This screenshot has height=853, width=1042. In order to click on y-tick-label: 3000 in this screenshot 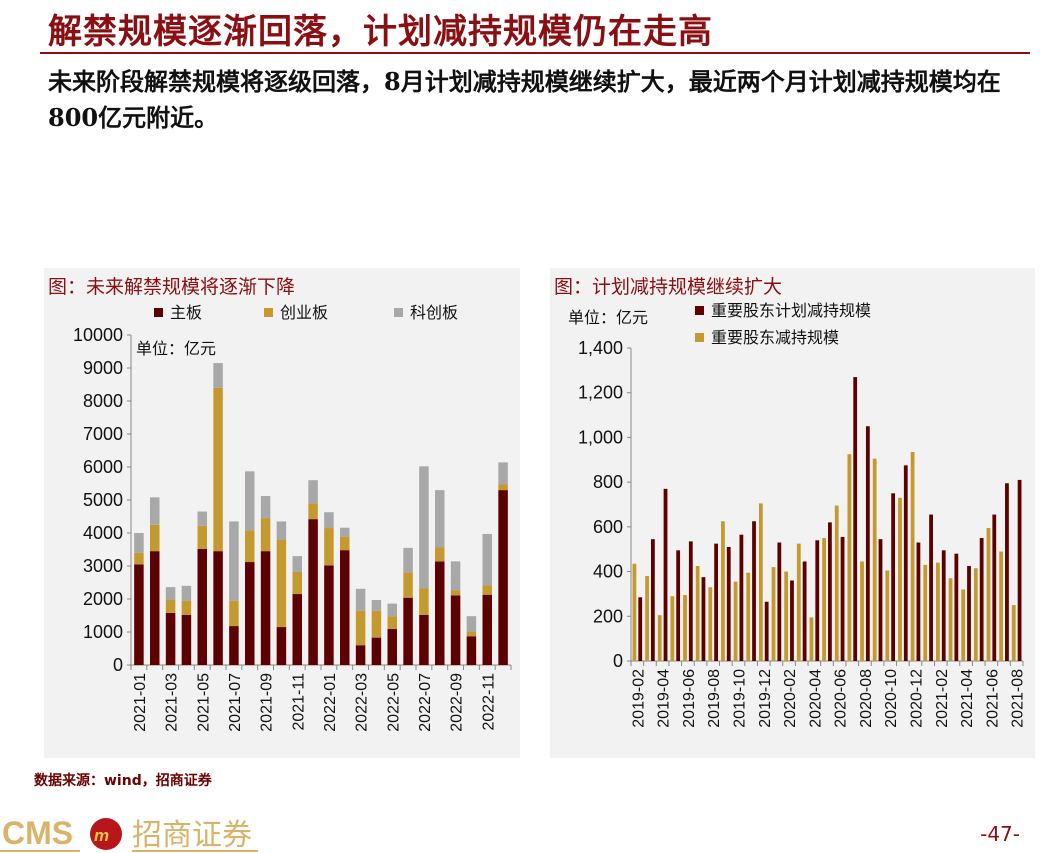, I will do `click(103, 566)`.